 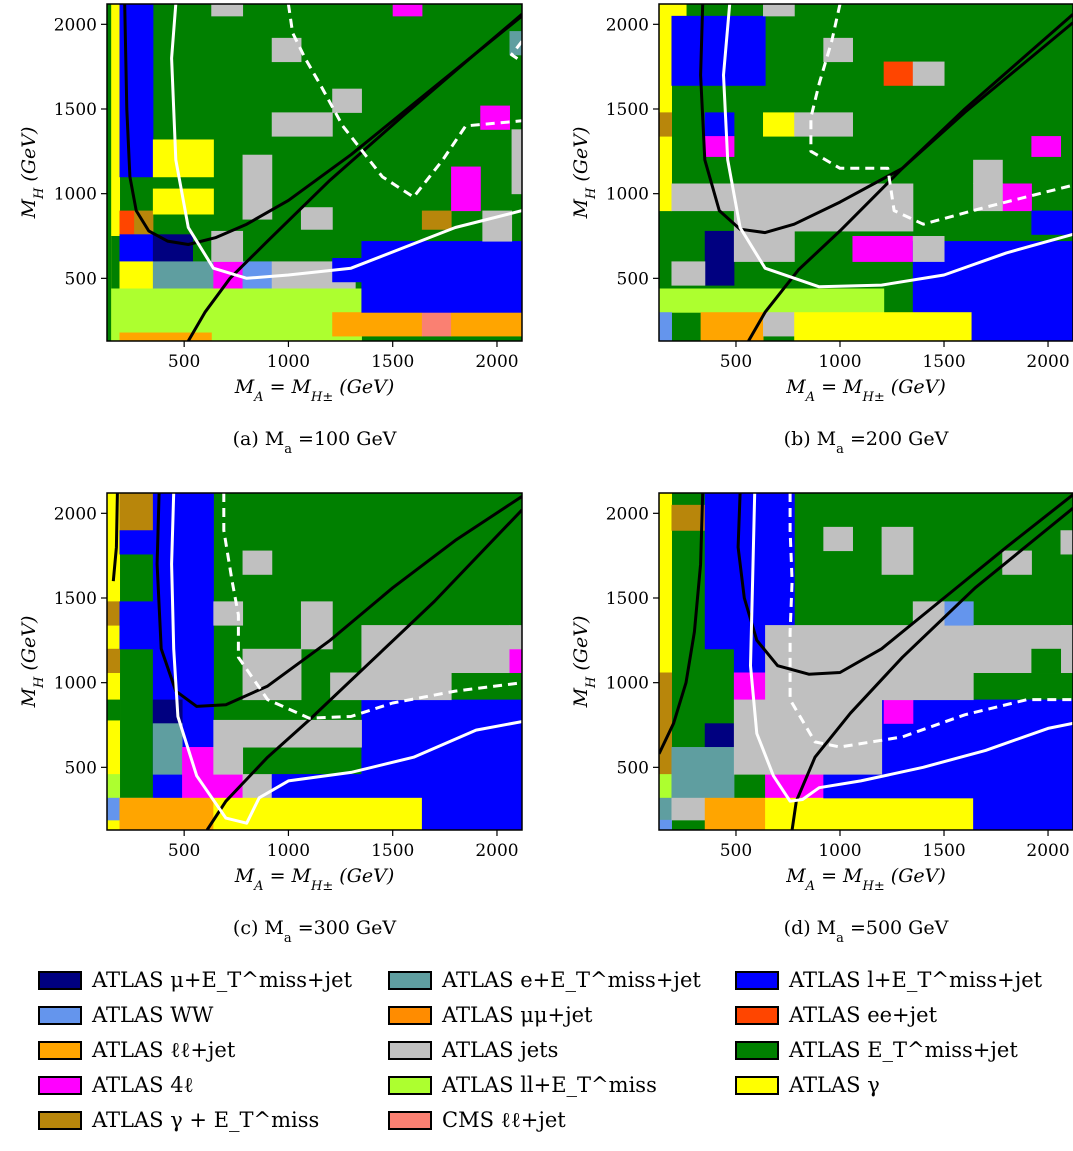 I want to click on legend-item: CMS ℓℓ+jet, so click(x=477, y=1120).